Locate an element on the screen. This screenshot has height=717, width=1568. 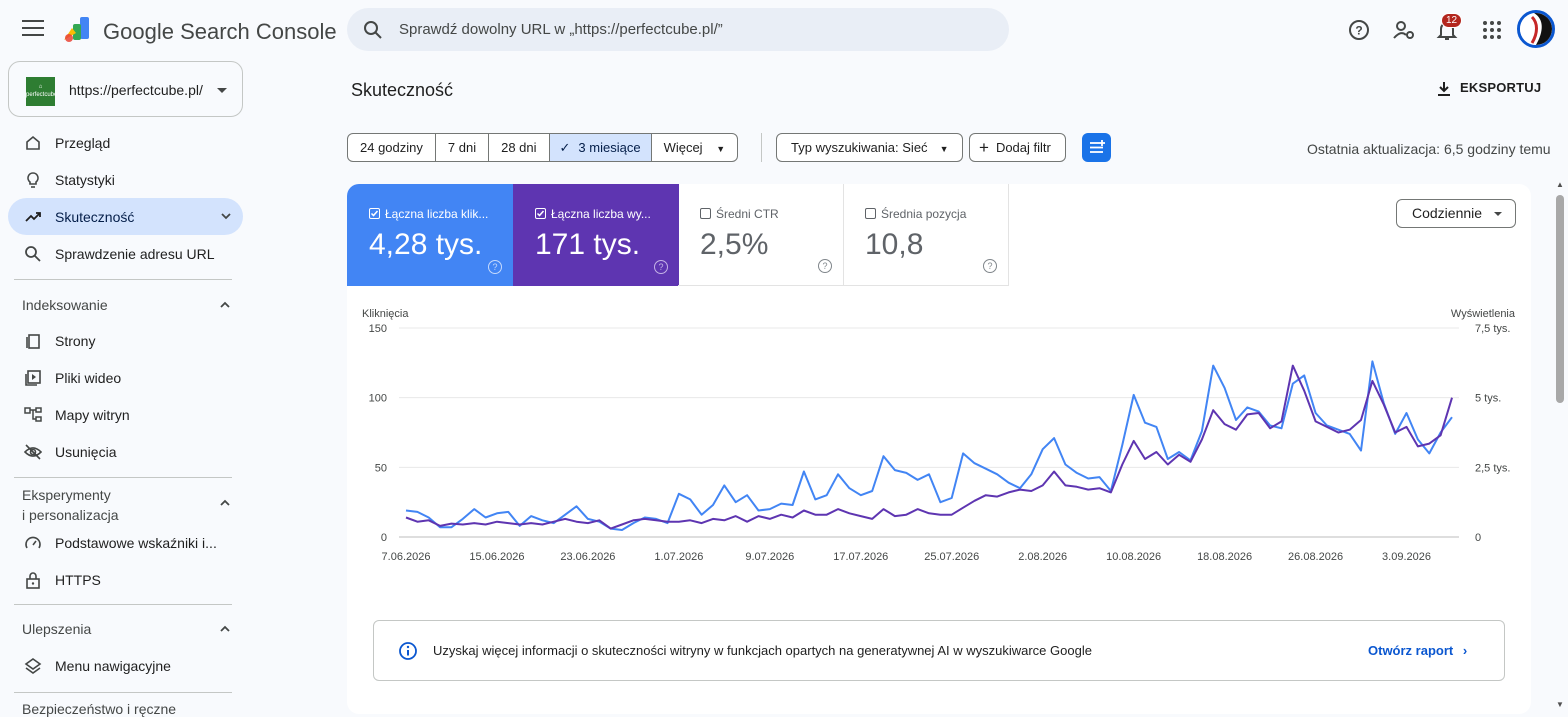
sidebar-item-label: Pliki wideo is located at coordinates (88, 378).